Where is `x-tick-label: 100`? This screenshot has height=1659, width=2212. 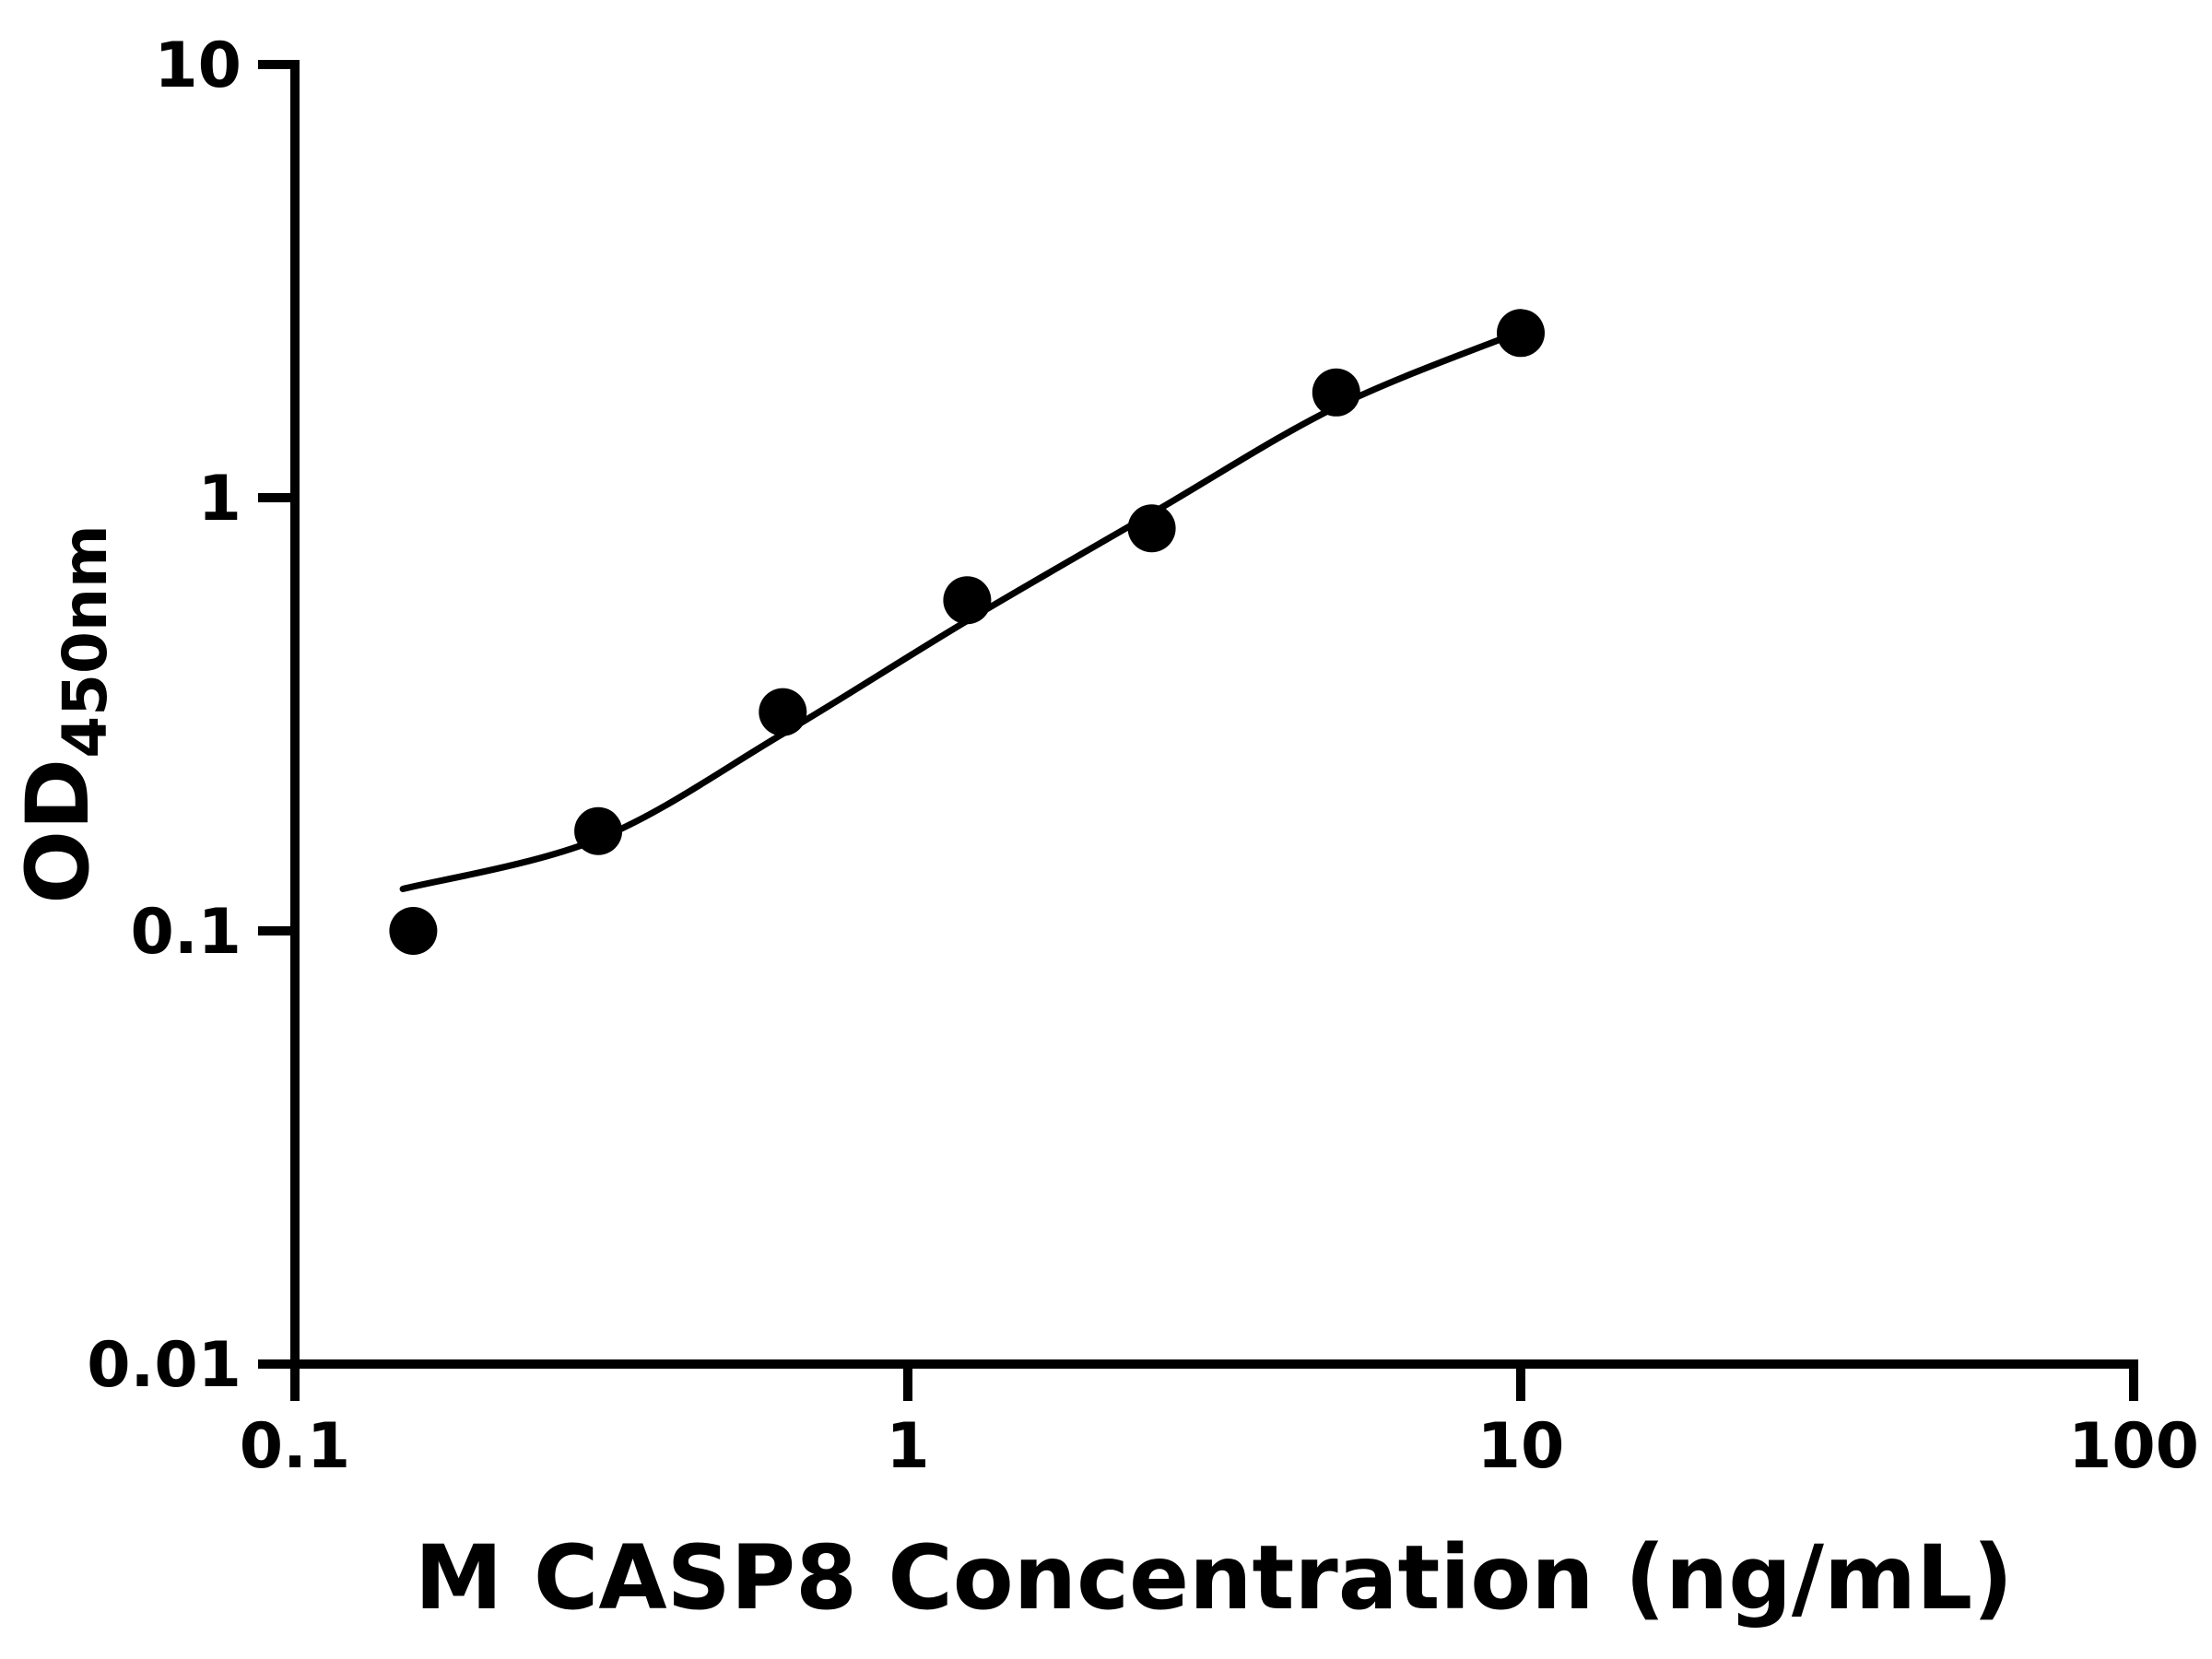 x-tick-label: 100 is located at coordinates (2133, 1446).